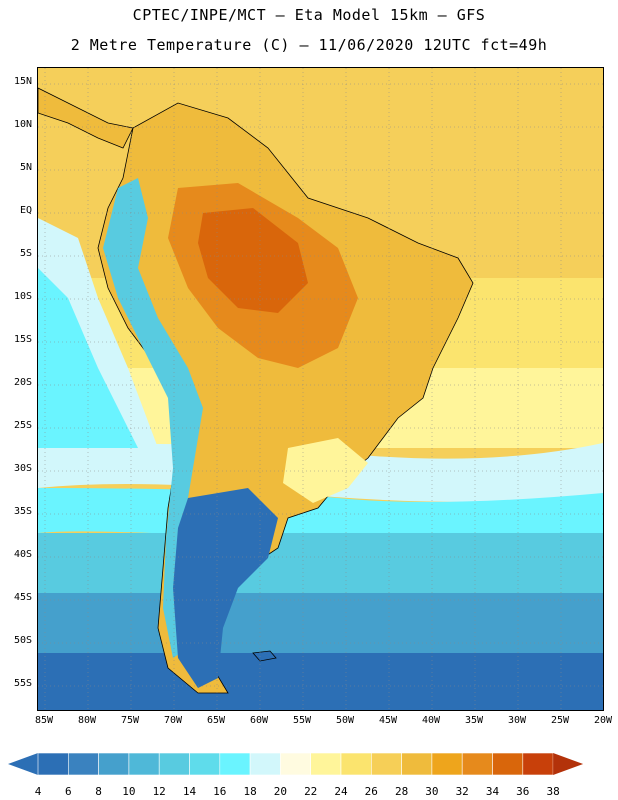 The height and width of the screenshot is (800, 618). I want to click on colorbar-label: 18, so click(249, 791).